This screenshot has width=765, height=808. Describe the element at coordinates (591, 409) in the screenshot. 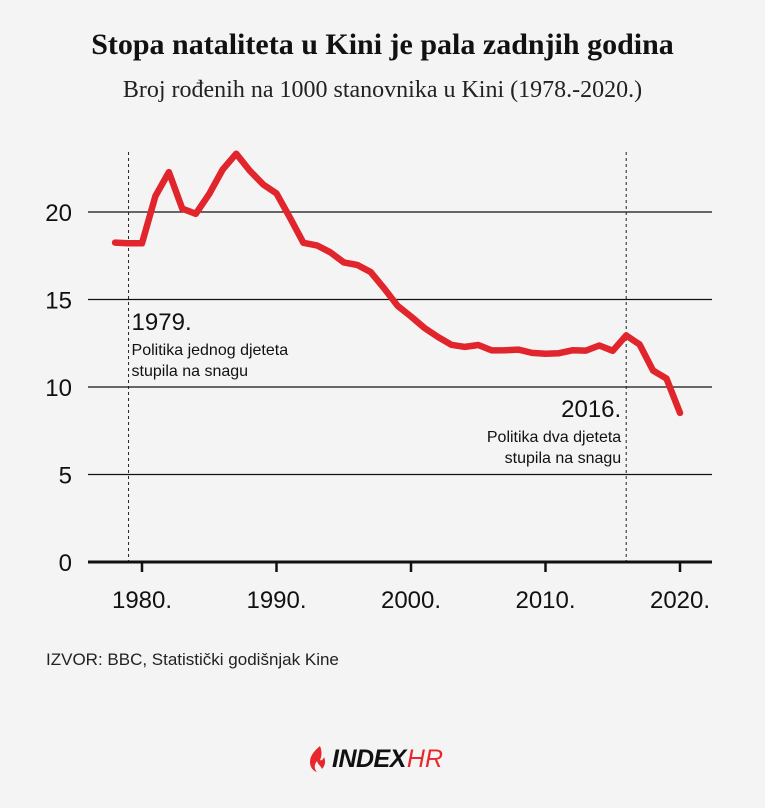

I see `annotation-year-2016: 2016.` at that location.